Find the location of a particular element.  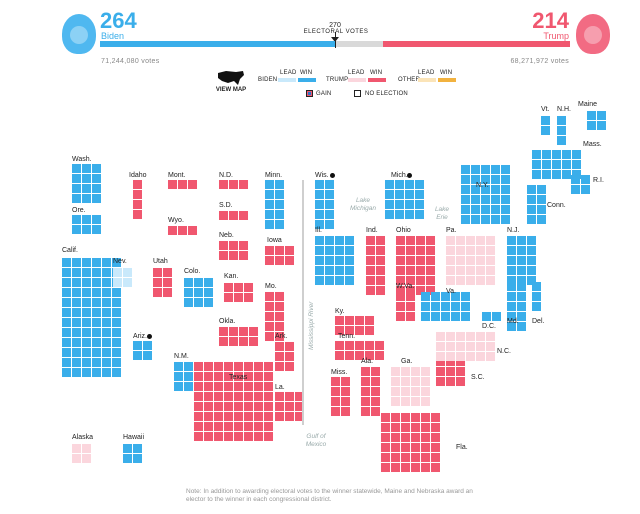

state-calif is located at coordinates (91, 317).